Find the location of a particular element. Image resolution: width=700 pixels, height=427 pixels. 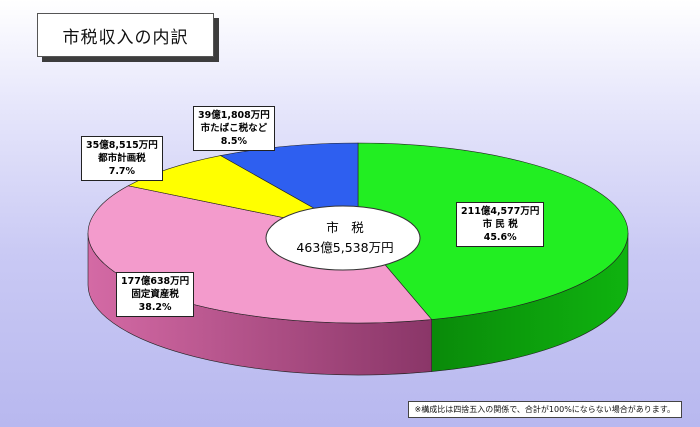

label-percent: 8.5% is located at coordinates (234, 141).